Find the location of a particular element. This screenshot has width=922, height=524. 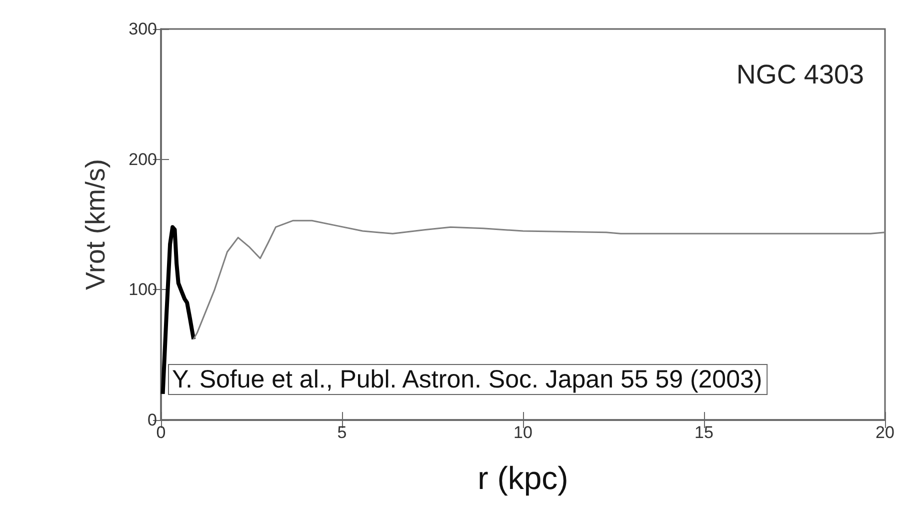

x-tick-label: 5 is located at coordinates (342, 432).